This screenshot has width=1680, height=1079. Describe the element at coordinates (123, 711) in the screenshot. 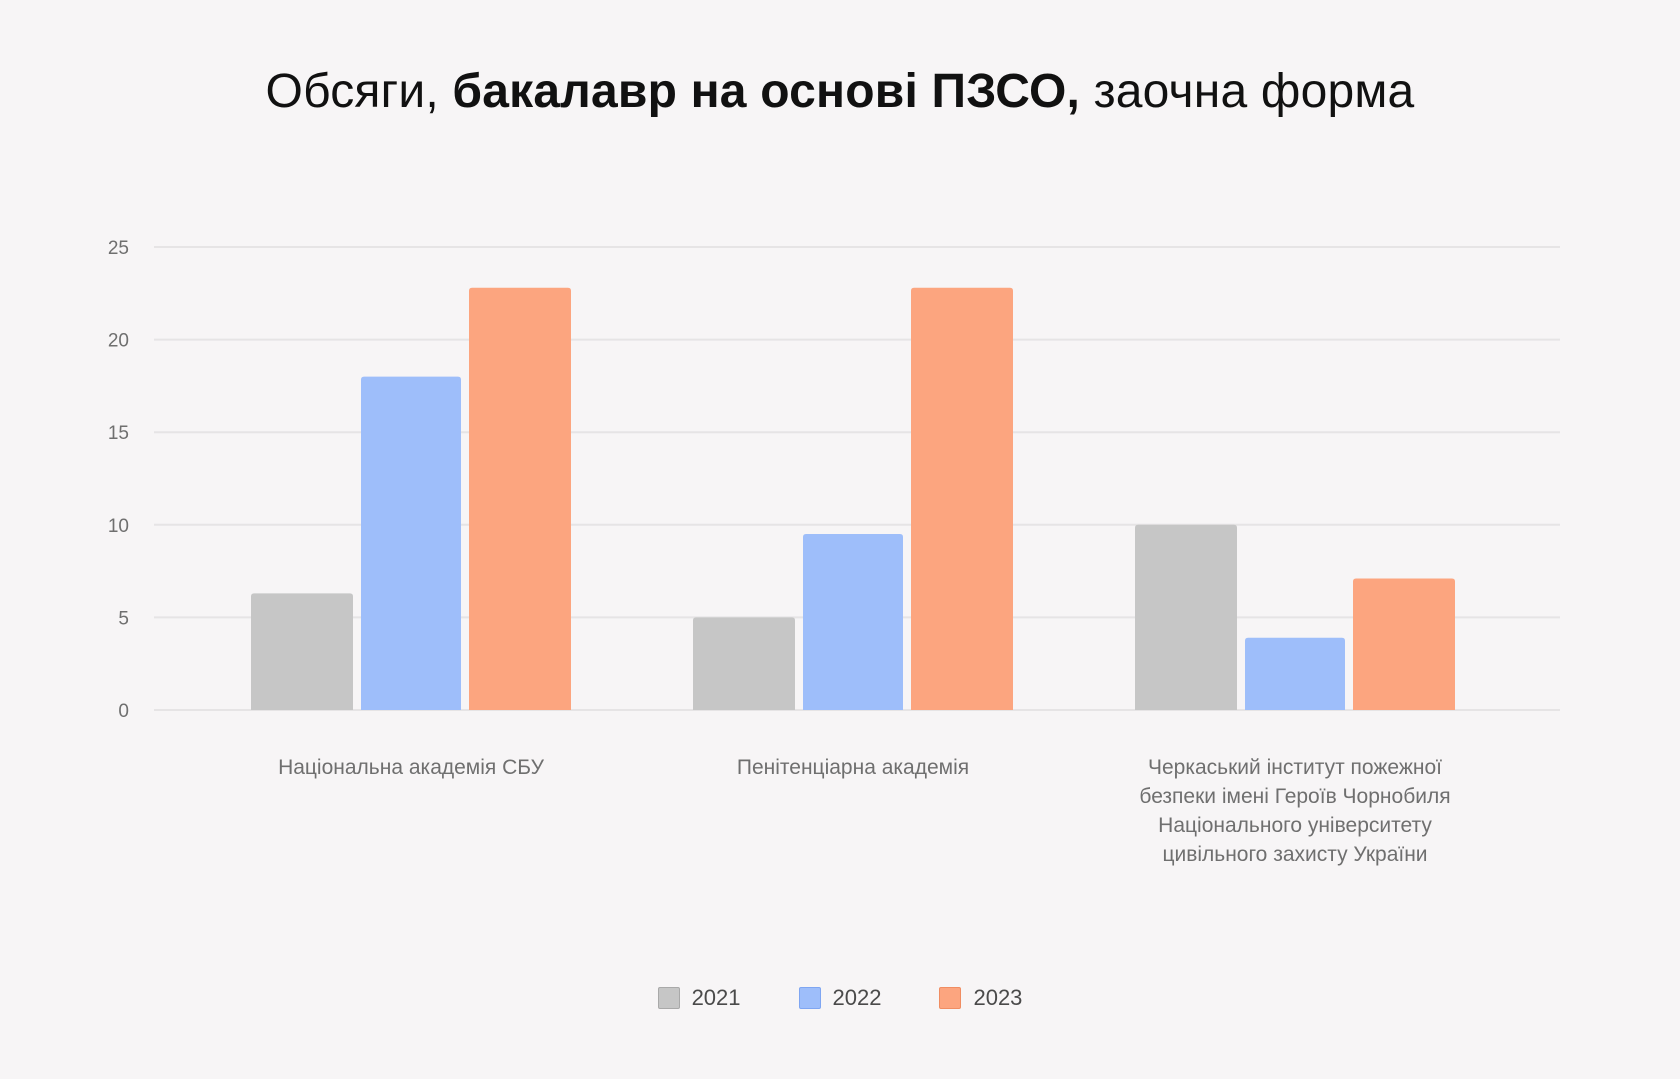

I see `y-tick-label: 0` at that location.